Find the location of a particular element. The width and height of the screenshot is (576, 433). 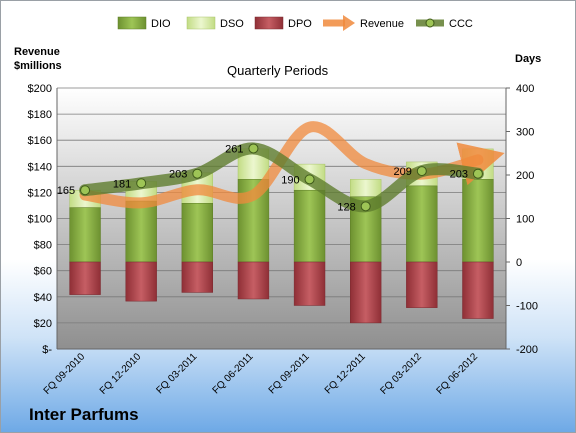

right-tick-label: 400 is located at coordinates (525, 89).